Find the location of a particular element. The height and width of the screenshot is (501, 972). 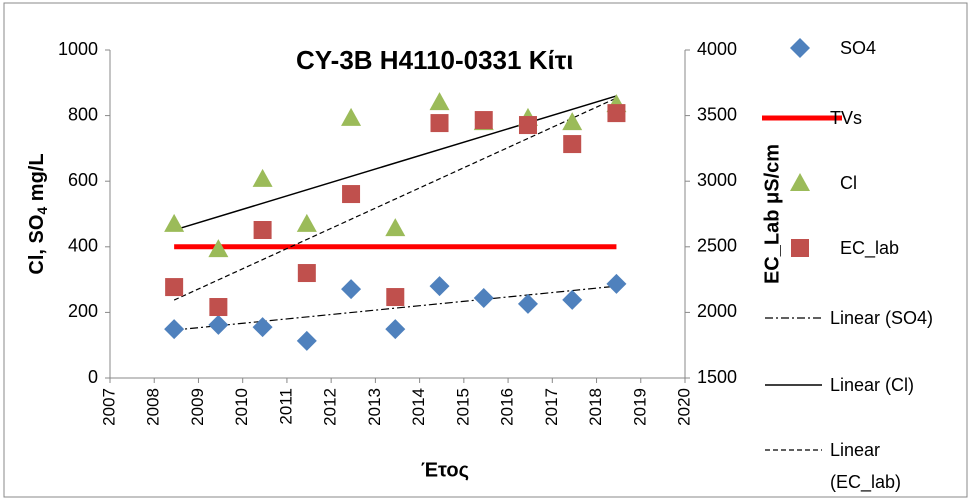

x-tick-label: 2012 is located at coordinates (330, 407).